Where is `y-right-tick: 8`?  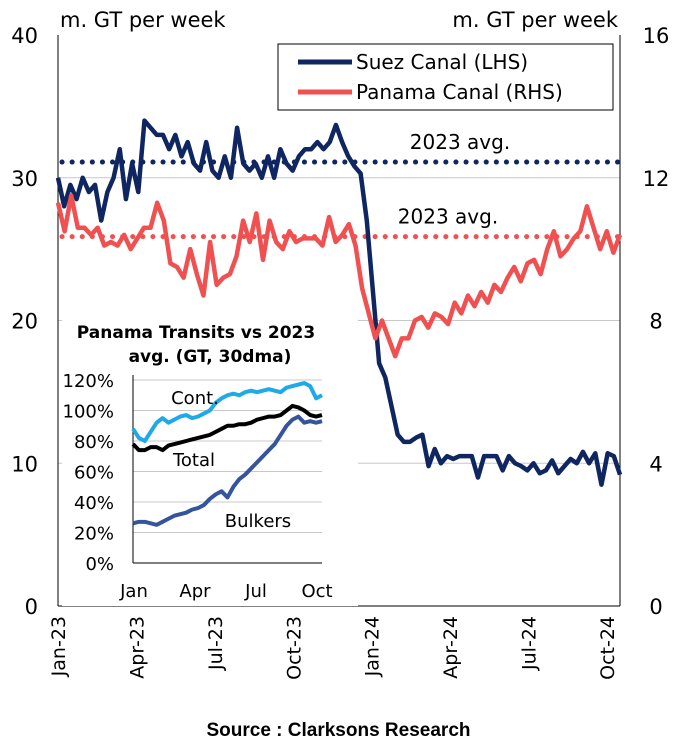 y-right-tick: 8 is located at coordinates (655, 322).